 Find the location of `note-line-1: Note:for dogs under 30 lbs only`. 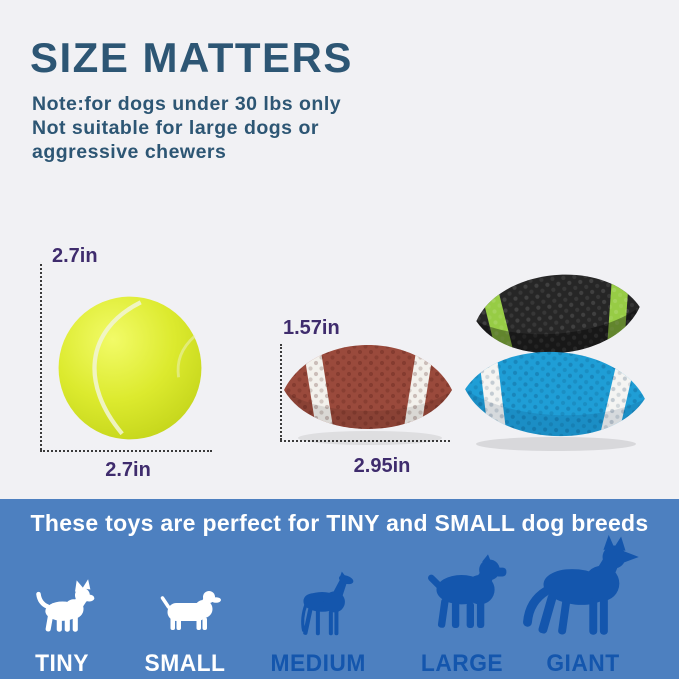

note-line-1: Note:for dogs under 30 lbs only is located at coordinates (187, 104).